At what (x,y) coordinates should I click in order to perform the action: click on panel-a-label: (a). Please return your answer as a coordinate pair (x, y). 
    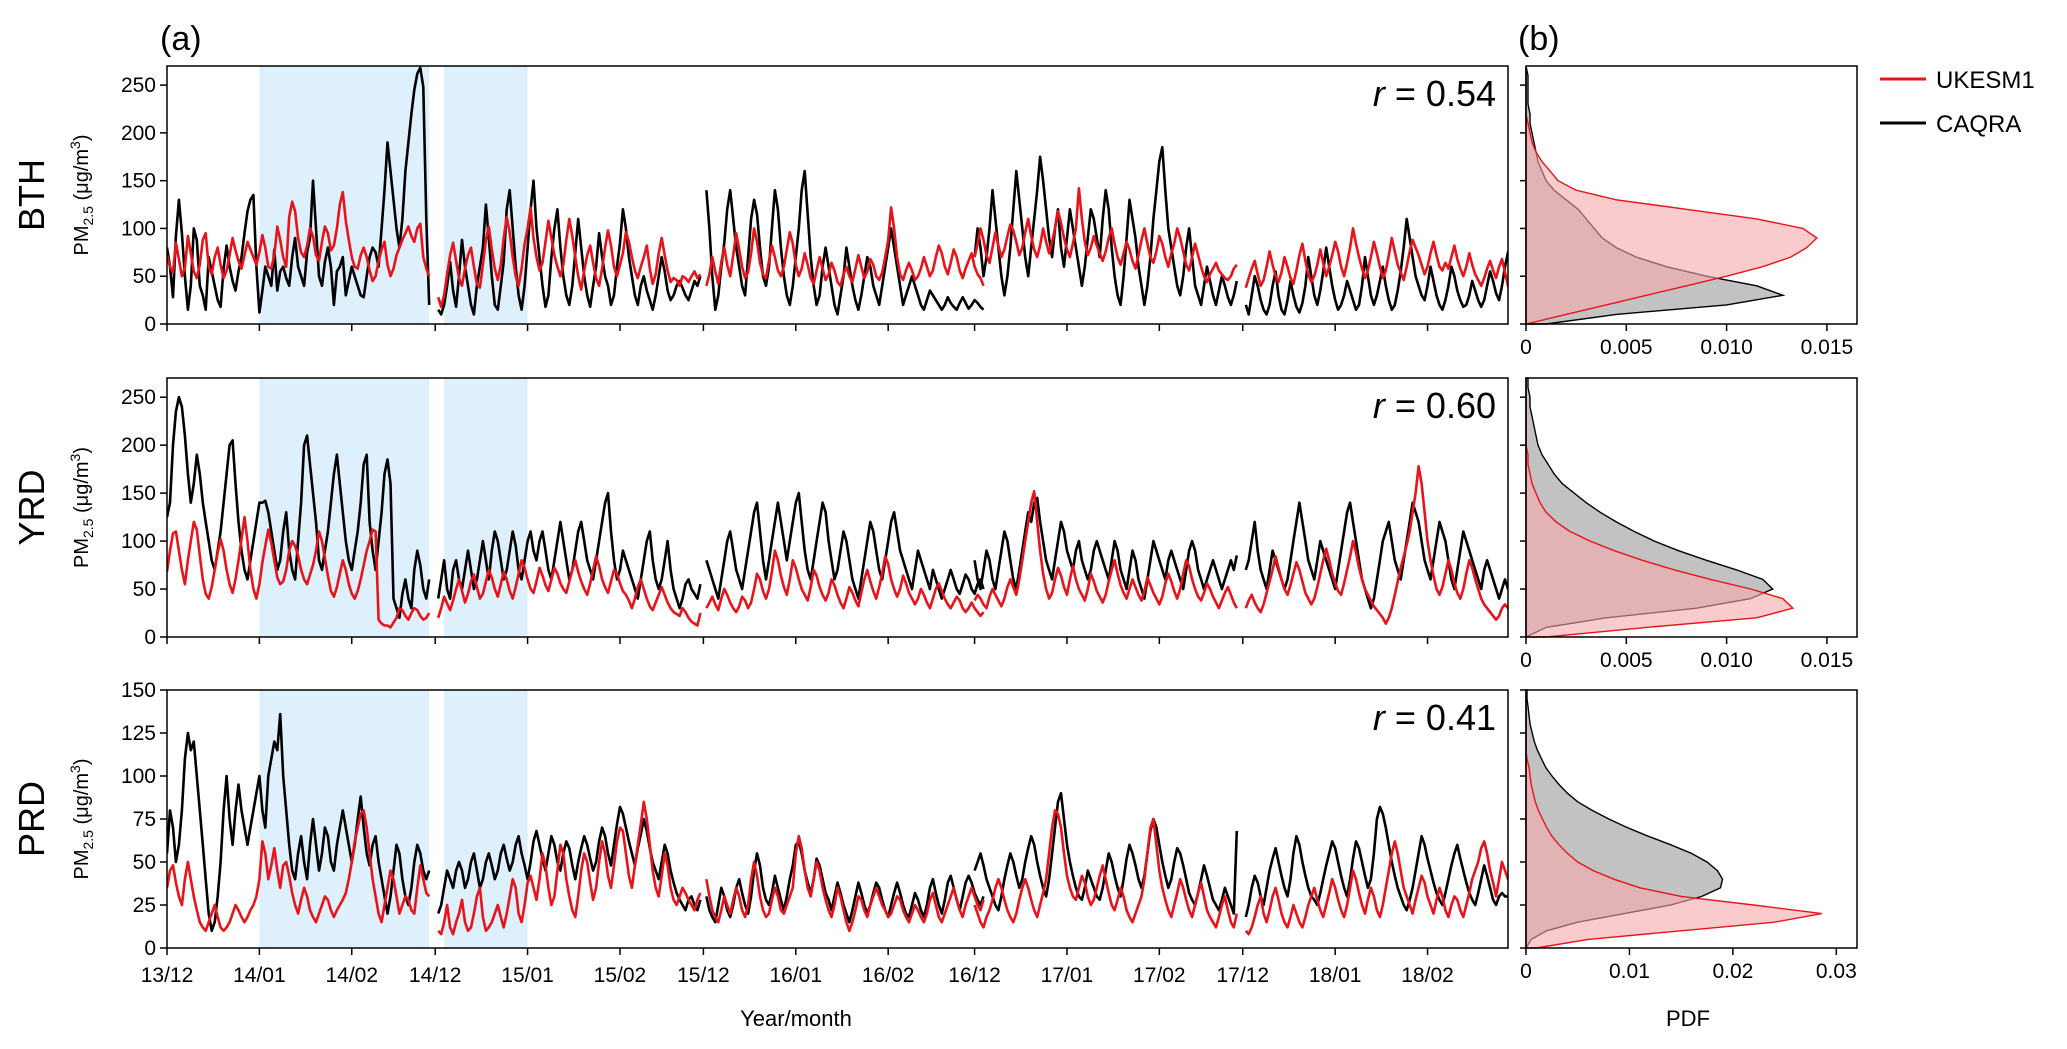
    Looking at the image, I should click on (181, 39).